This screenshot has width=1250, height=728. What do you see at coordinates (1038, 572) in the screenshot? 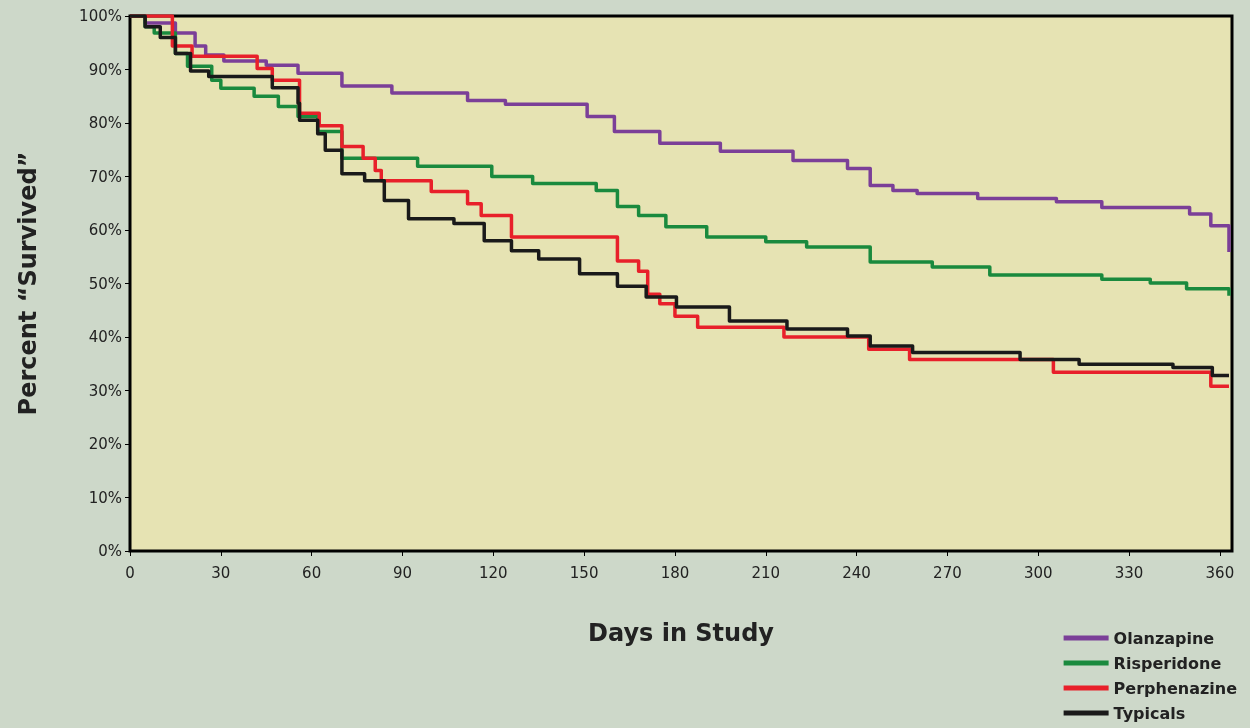
I see `x-tick-label: 300` at bounding box center [1038, 572].